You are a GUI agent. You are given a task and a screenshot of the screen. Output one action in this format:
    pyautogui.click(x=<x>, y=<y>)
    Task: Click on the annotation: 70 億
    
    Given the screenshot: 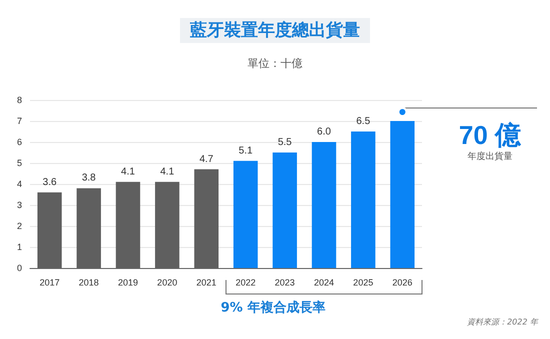 What is the action you would take?
    pyautogui.click(x=490, y=135)
    